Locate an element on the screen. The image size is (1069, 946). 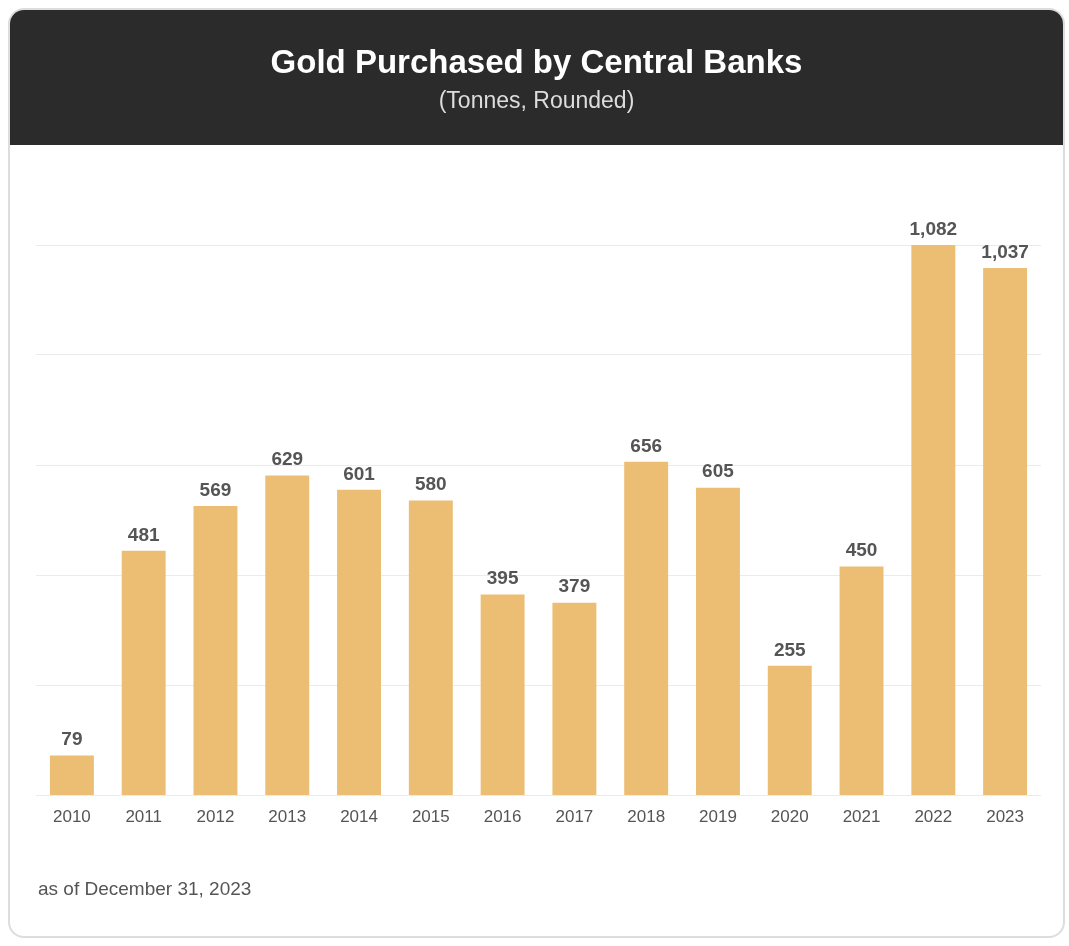
chart-title: Gold Purchased by Central Banks is located at coordinates (536, 61).